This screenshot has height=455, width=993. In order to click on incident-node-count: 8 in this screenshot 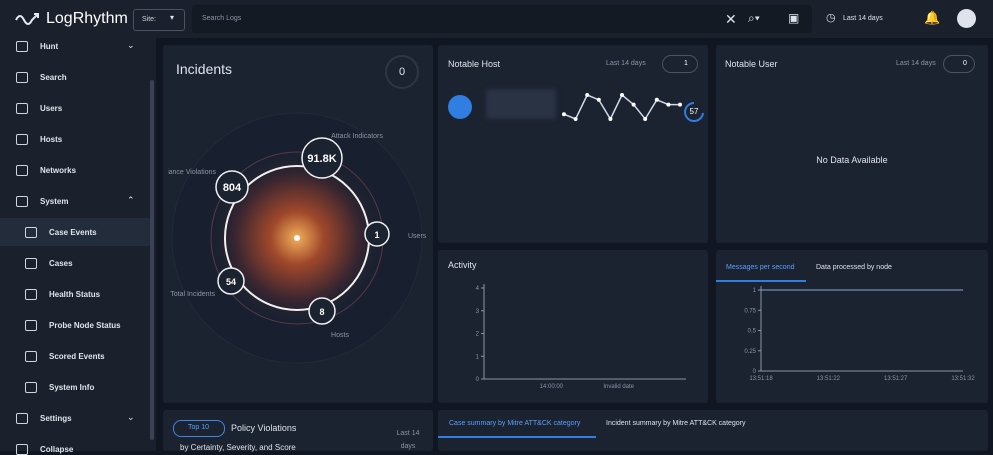, I will do `click(321, 312)`.